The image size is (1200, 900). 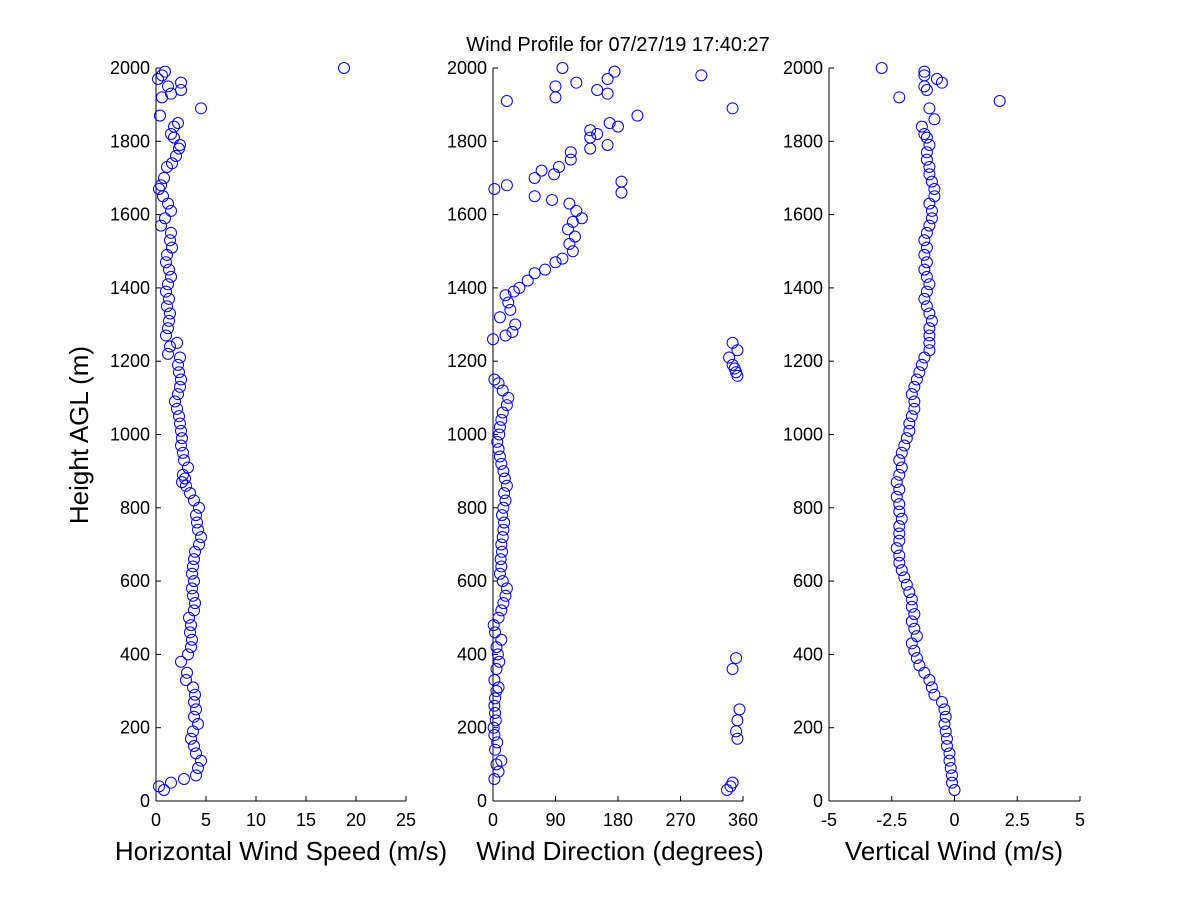 I want to click on speed-xtick-label: 5, so click(x=206, y=820).